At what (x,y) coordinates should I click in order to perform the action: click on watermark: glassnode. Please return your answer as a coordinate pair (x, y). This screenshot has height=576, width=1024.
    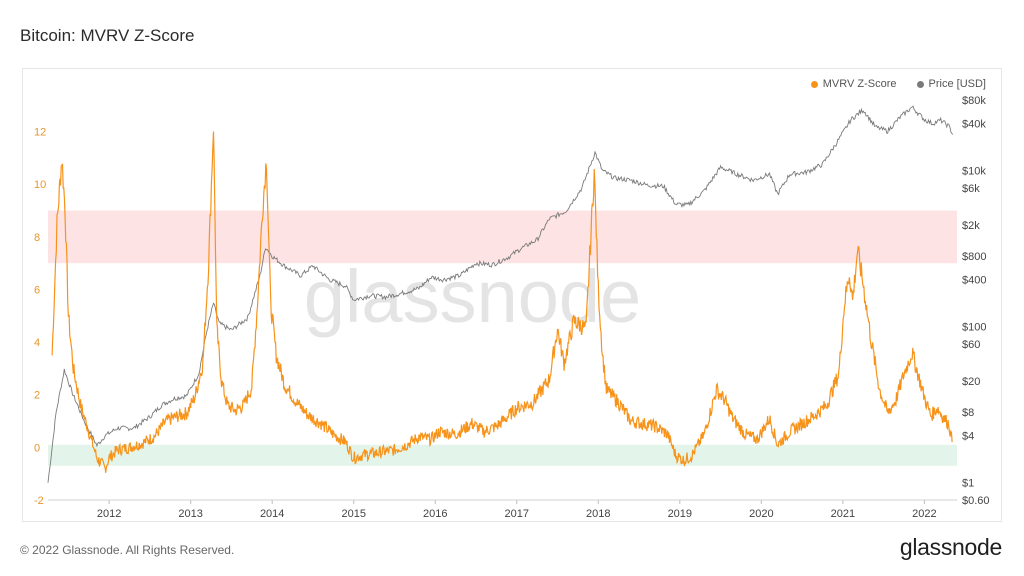
    Looking at the image, I should click on (472, 296).